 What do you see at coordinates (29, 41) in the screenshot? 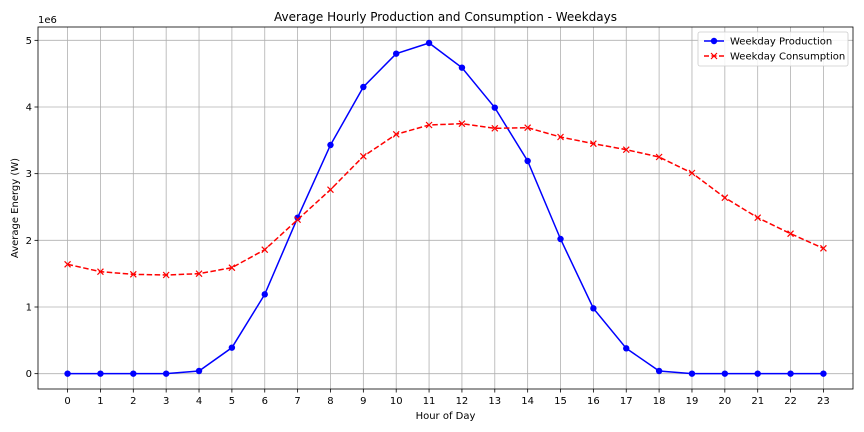
I see `y-tick-label: 5` at bounding box center [29, 41].